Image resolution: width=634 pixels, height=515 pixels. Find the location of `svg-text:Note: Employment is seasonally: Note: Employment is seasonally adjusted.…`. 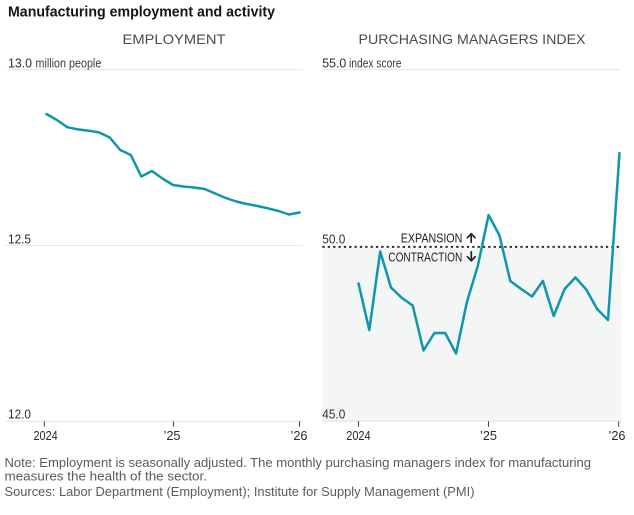

svg-text:Note: Employment is seasonally: Note: Employment is seasonally adjusted.… is located at coordinates (298, 462).